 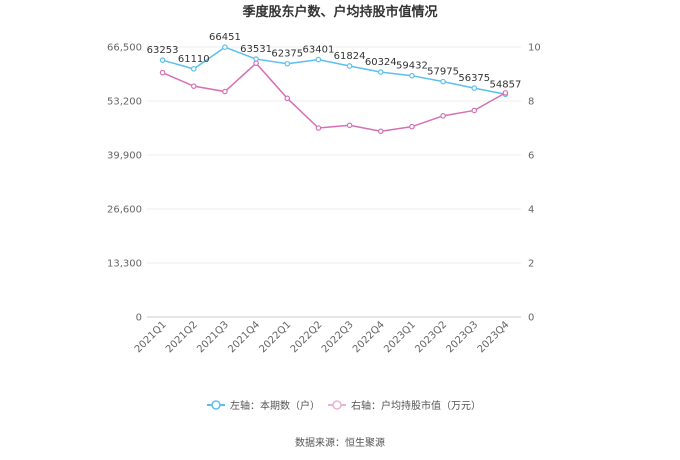 I want to click on right-axis-tick-label: 8, so click(x=531, y=102).